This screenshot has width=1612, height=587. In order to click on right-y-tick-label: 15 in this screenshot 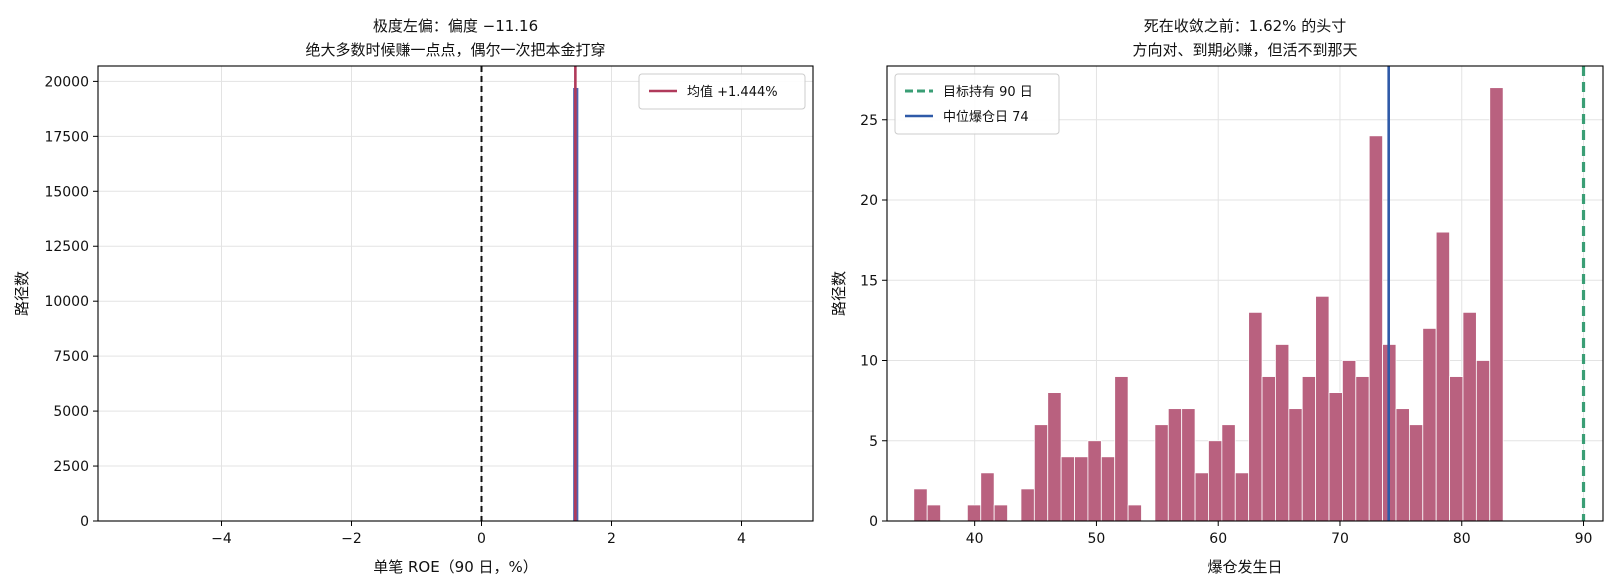, I will do `click(869, 281)`.